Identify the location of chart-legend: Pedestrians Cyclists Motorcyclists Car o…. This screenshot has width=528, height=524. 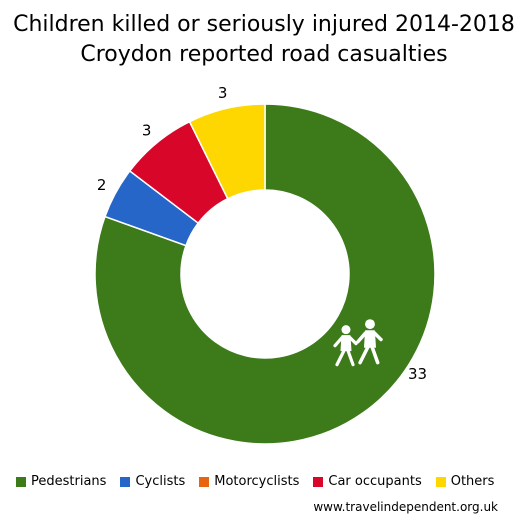
(262, 481).